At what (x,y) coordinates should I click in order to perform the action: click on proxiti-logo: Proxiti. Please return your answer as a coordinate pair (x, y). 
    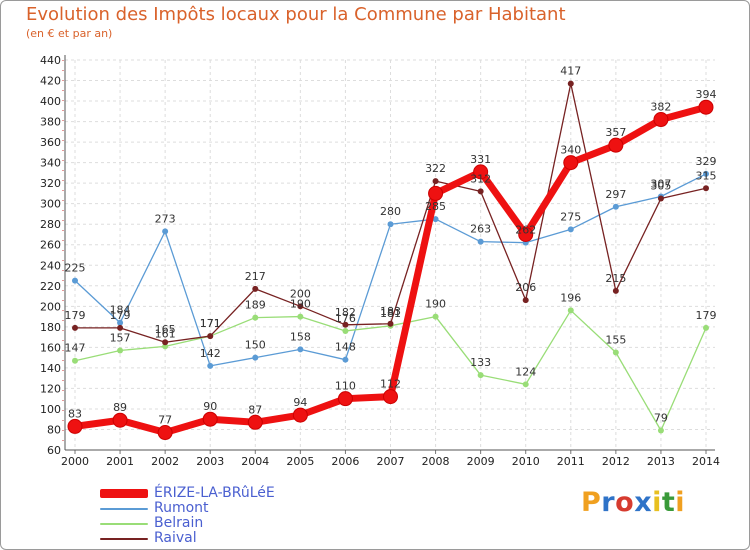
    Looking at the image, I should click on (633, 502).